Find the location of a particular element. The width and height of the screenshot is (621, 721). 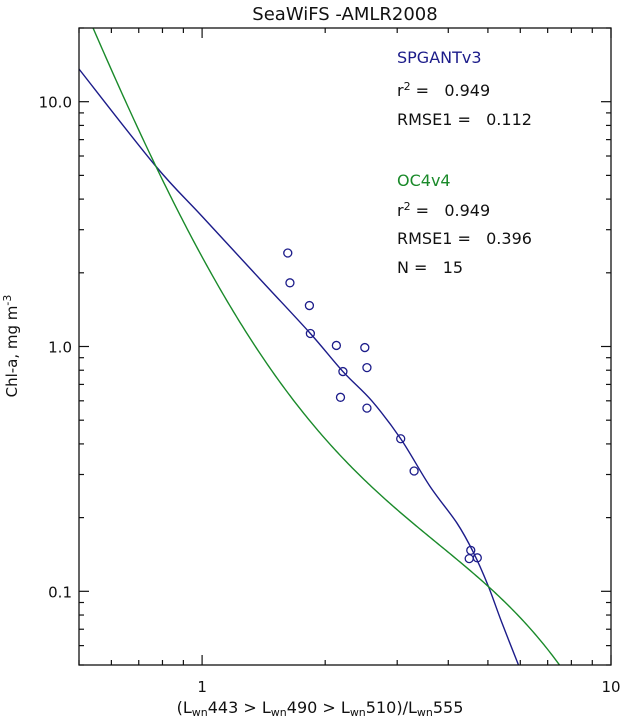

y-tick-label: 0.1 is located at coordinates (60, 592).